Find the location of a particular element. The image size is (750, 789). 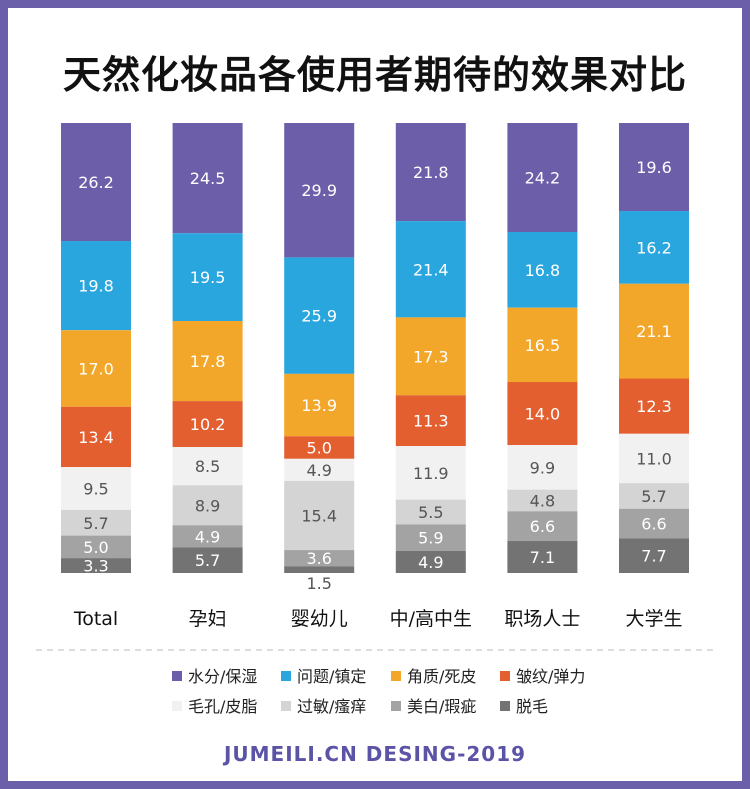

data-label: 21.4 is located at coordinates (431, 269).